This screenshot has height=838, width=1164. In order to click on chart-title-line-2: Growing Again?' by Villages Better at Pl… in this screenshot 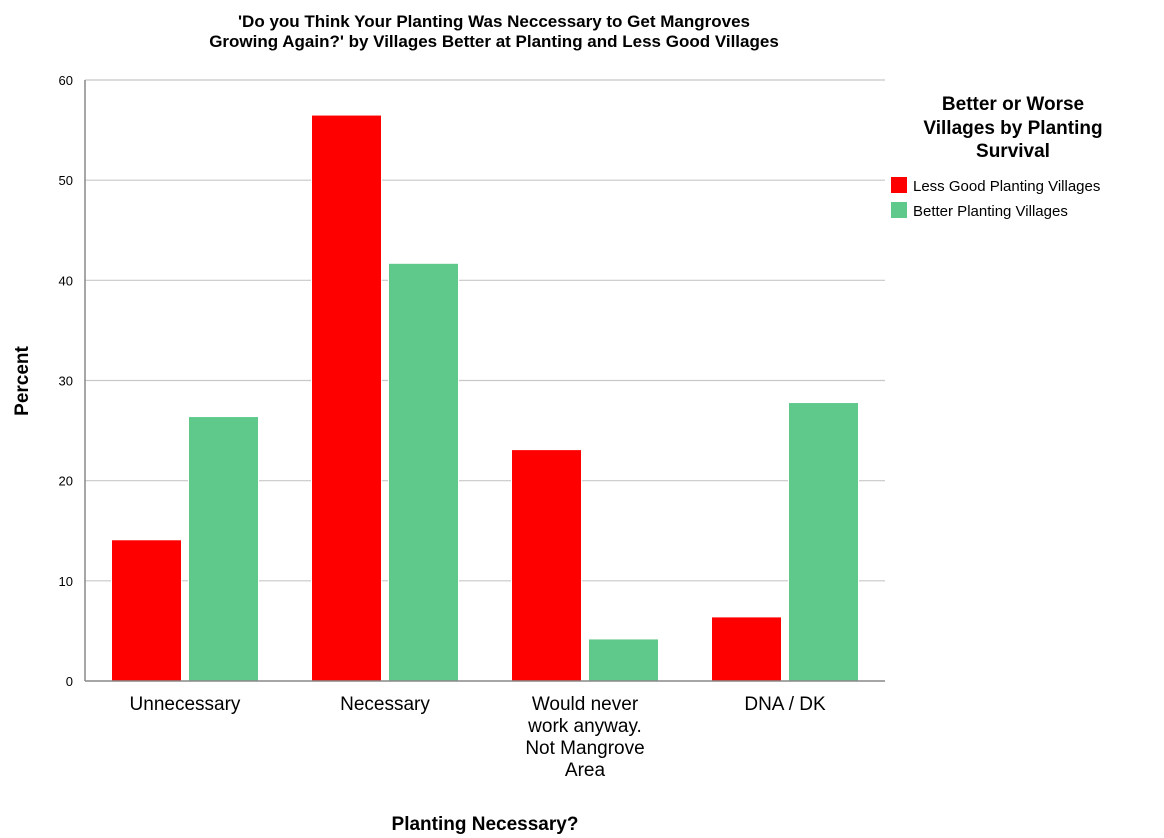, I will do `click(494, 41)`.